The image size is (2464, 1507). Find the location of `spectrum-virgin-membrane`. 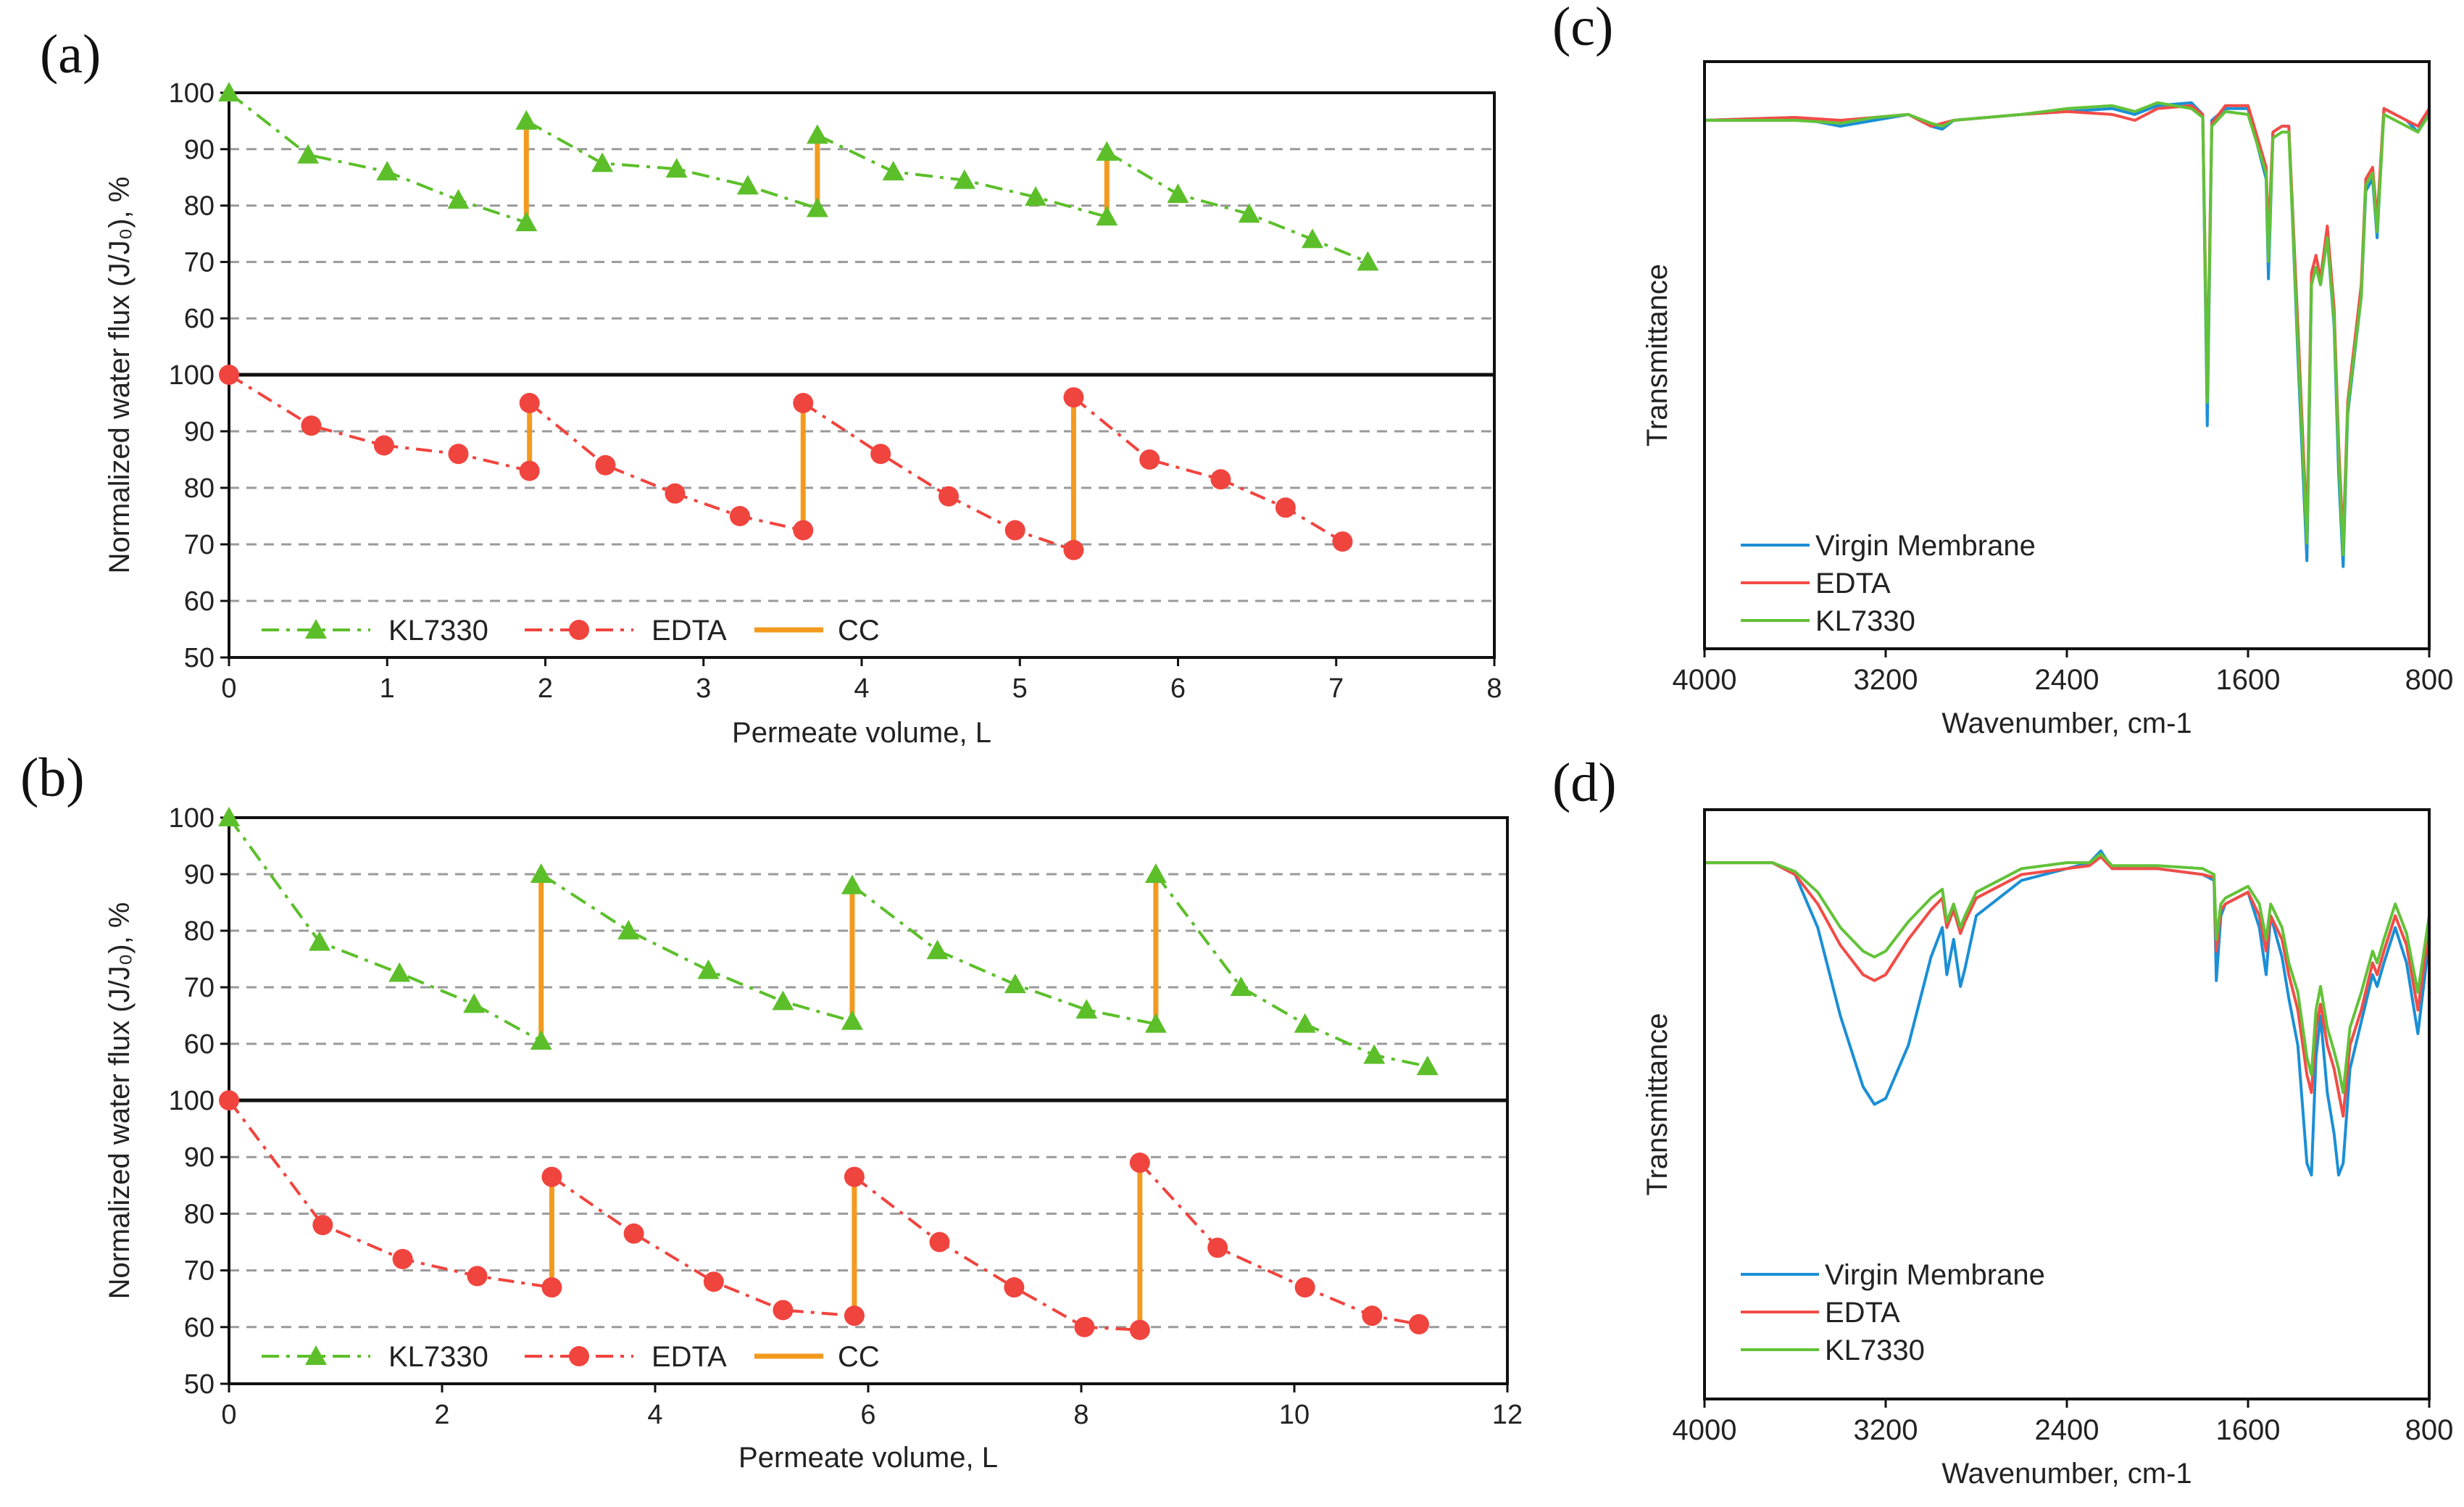

spectrum-virgin-membrane is located at coordinates (2067, 334).